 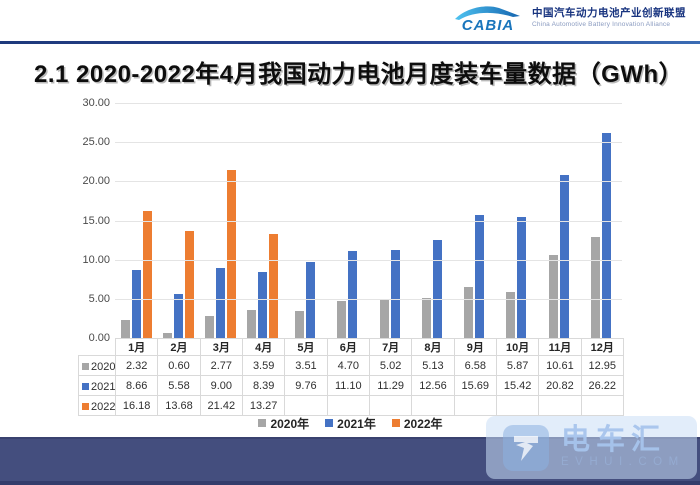 What do you see at coordinates (97, 385) in the screenshot?
I see `table-row-label: 2021年` at bounding box center [97, 385].